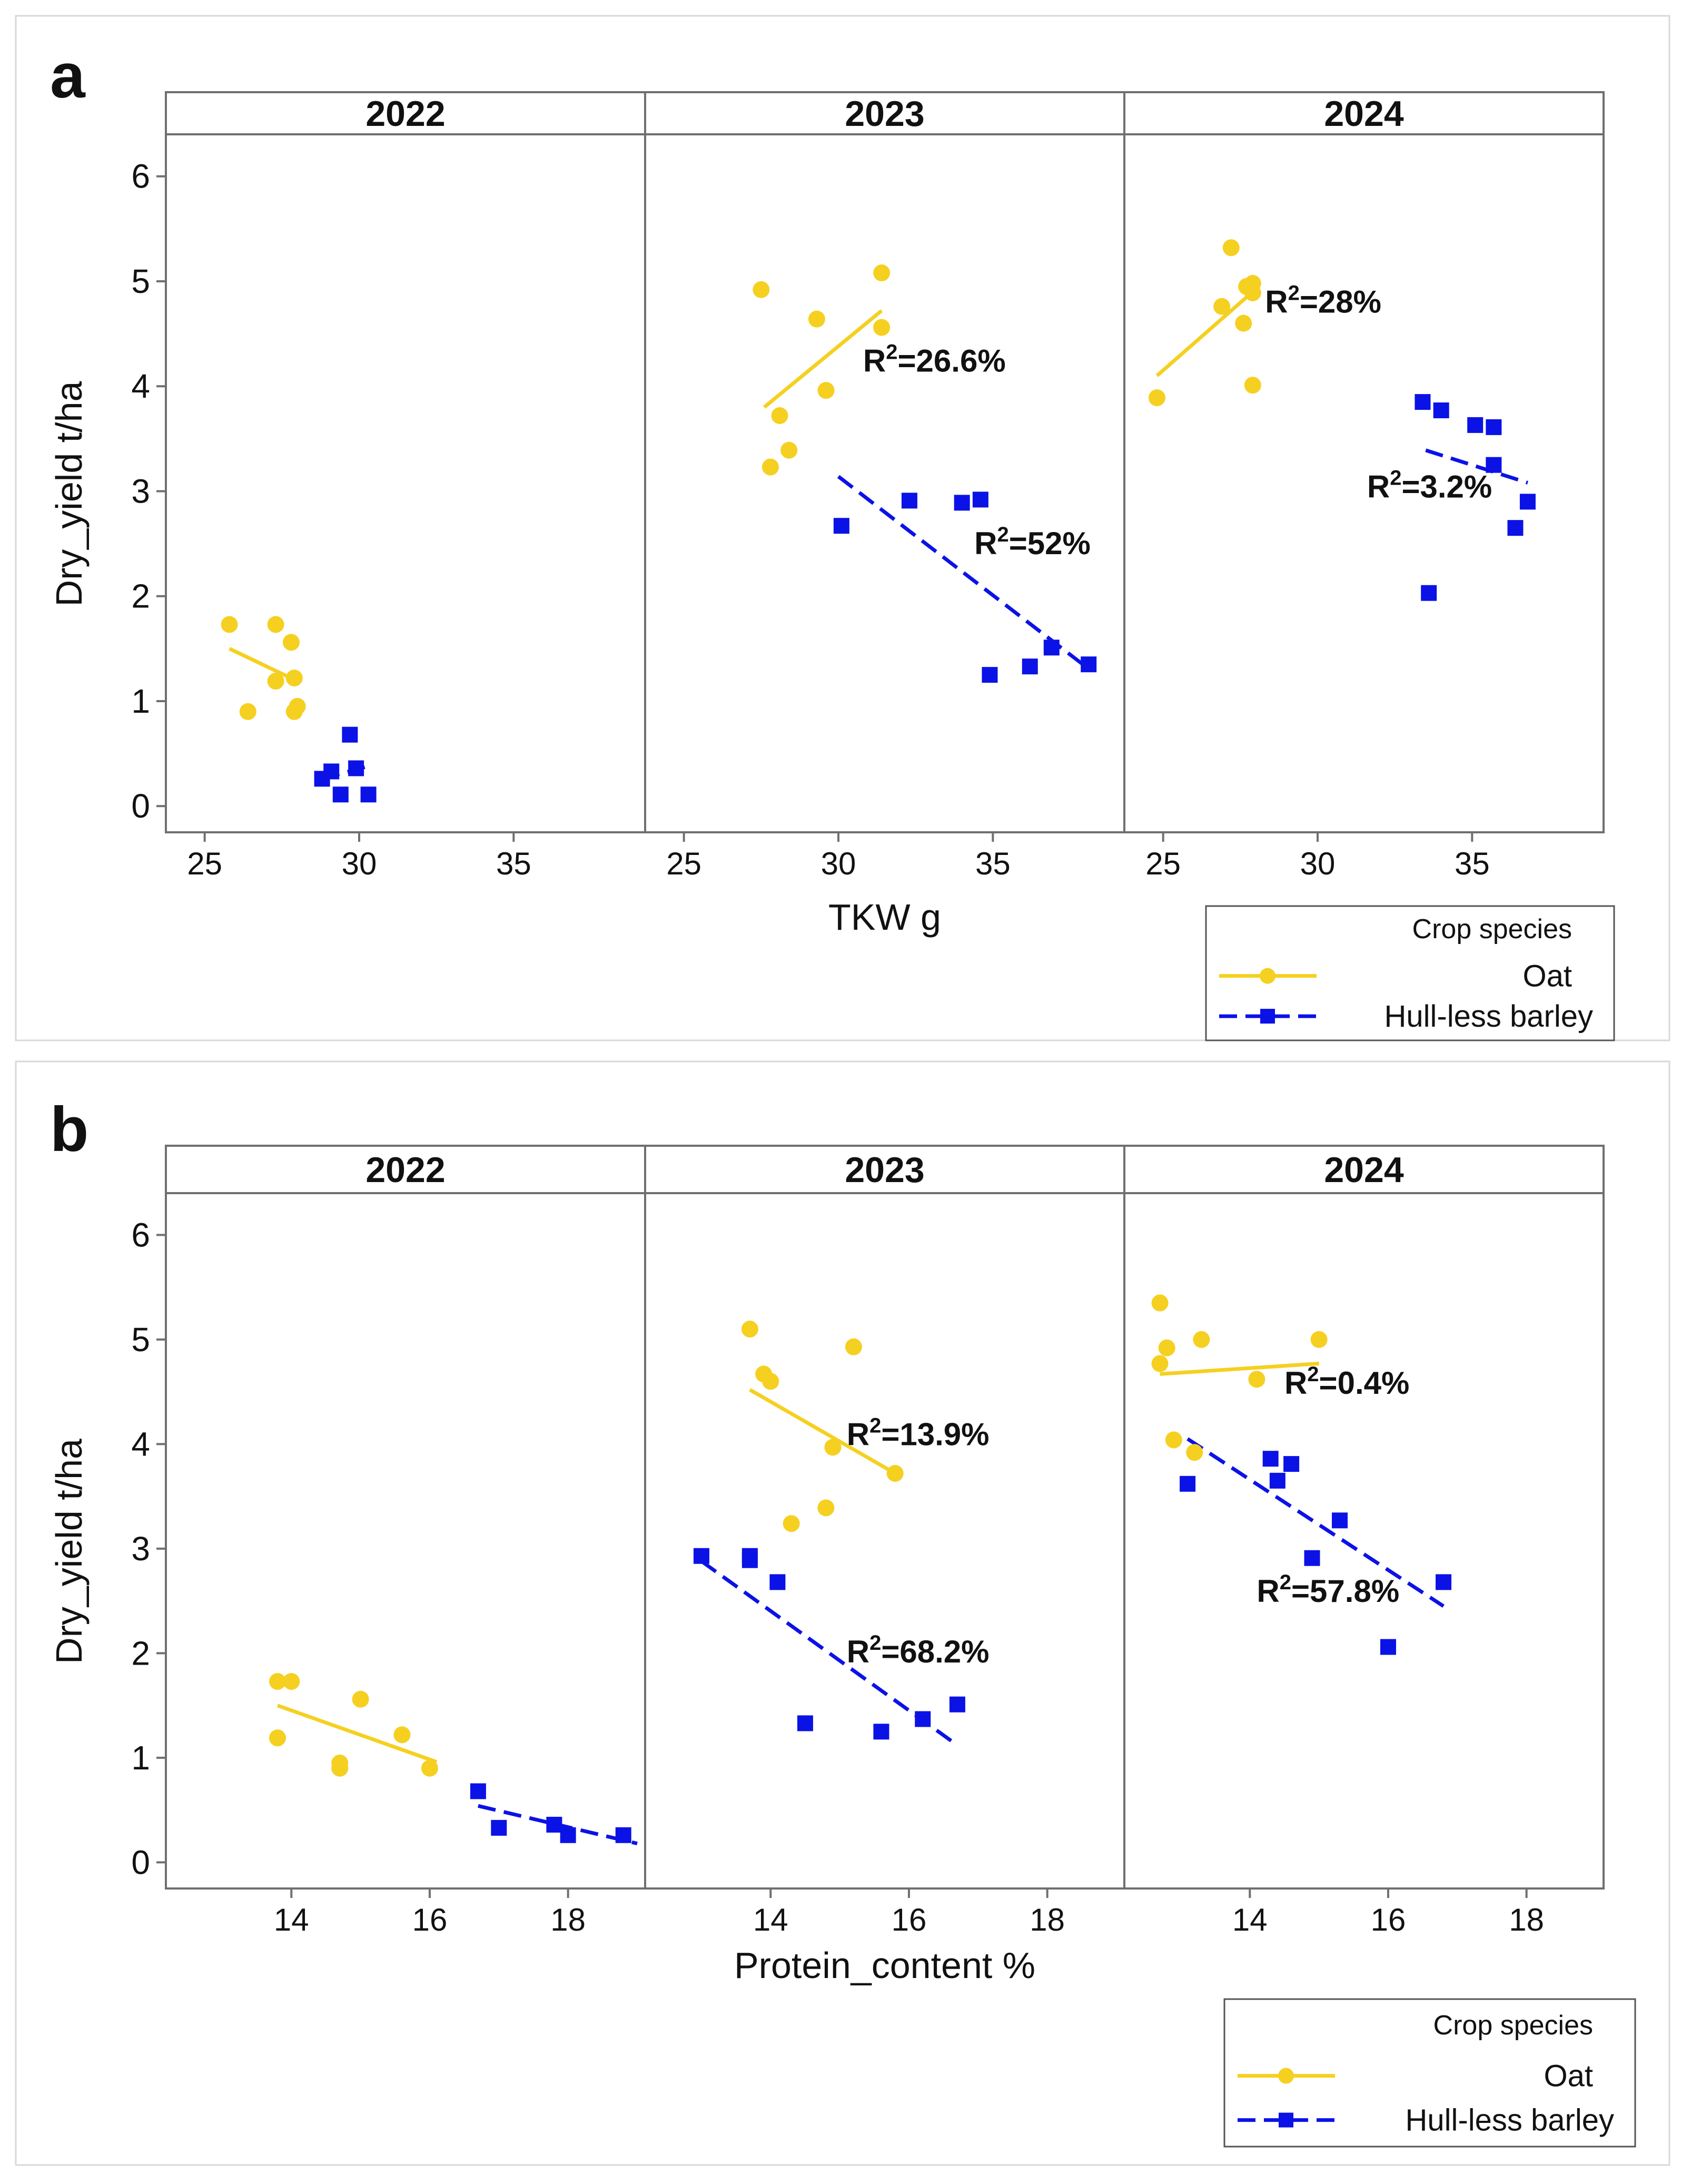  What do you see at coordinates (140, 281) in the screenshot?
I see `y-tick-label: 5` at bounding box center [140, 281].